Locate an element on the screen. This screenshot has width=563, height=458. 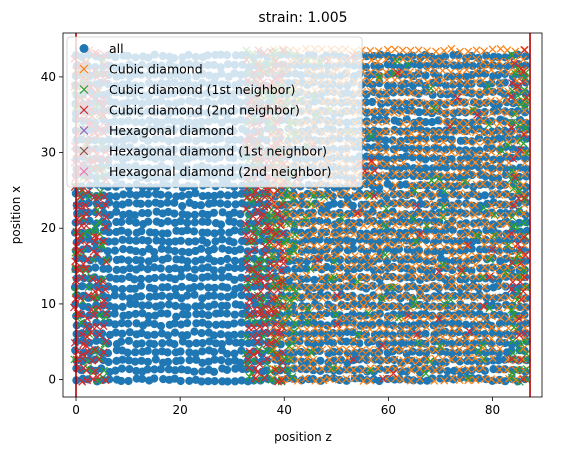
y-tick-label: 10 is located at coordinates (48, 304).